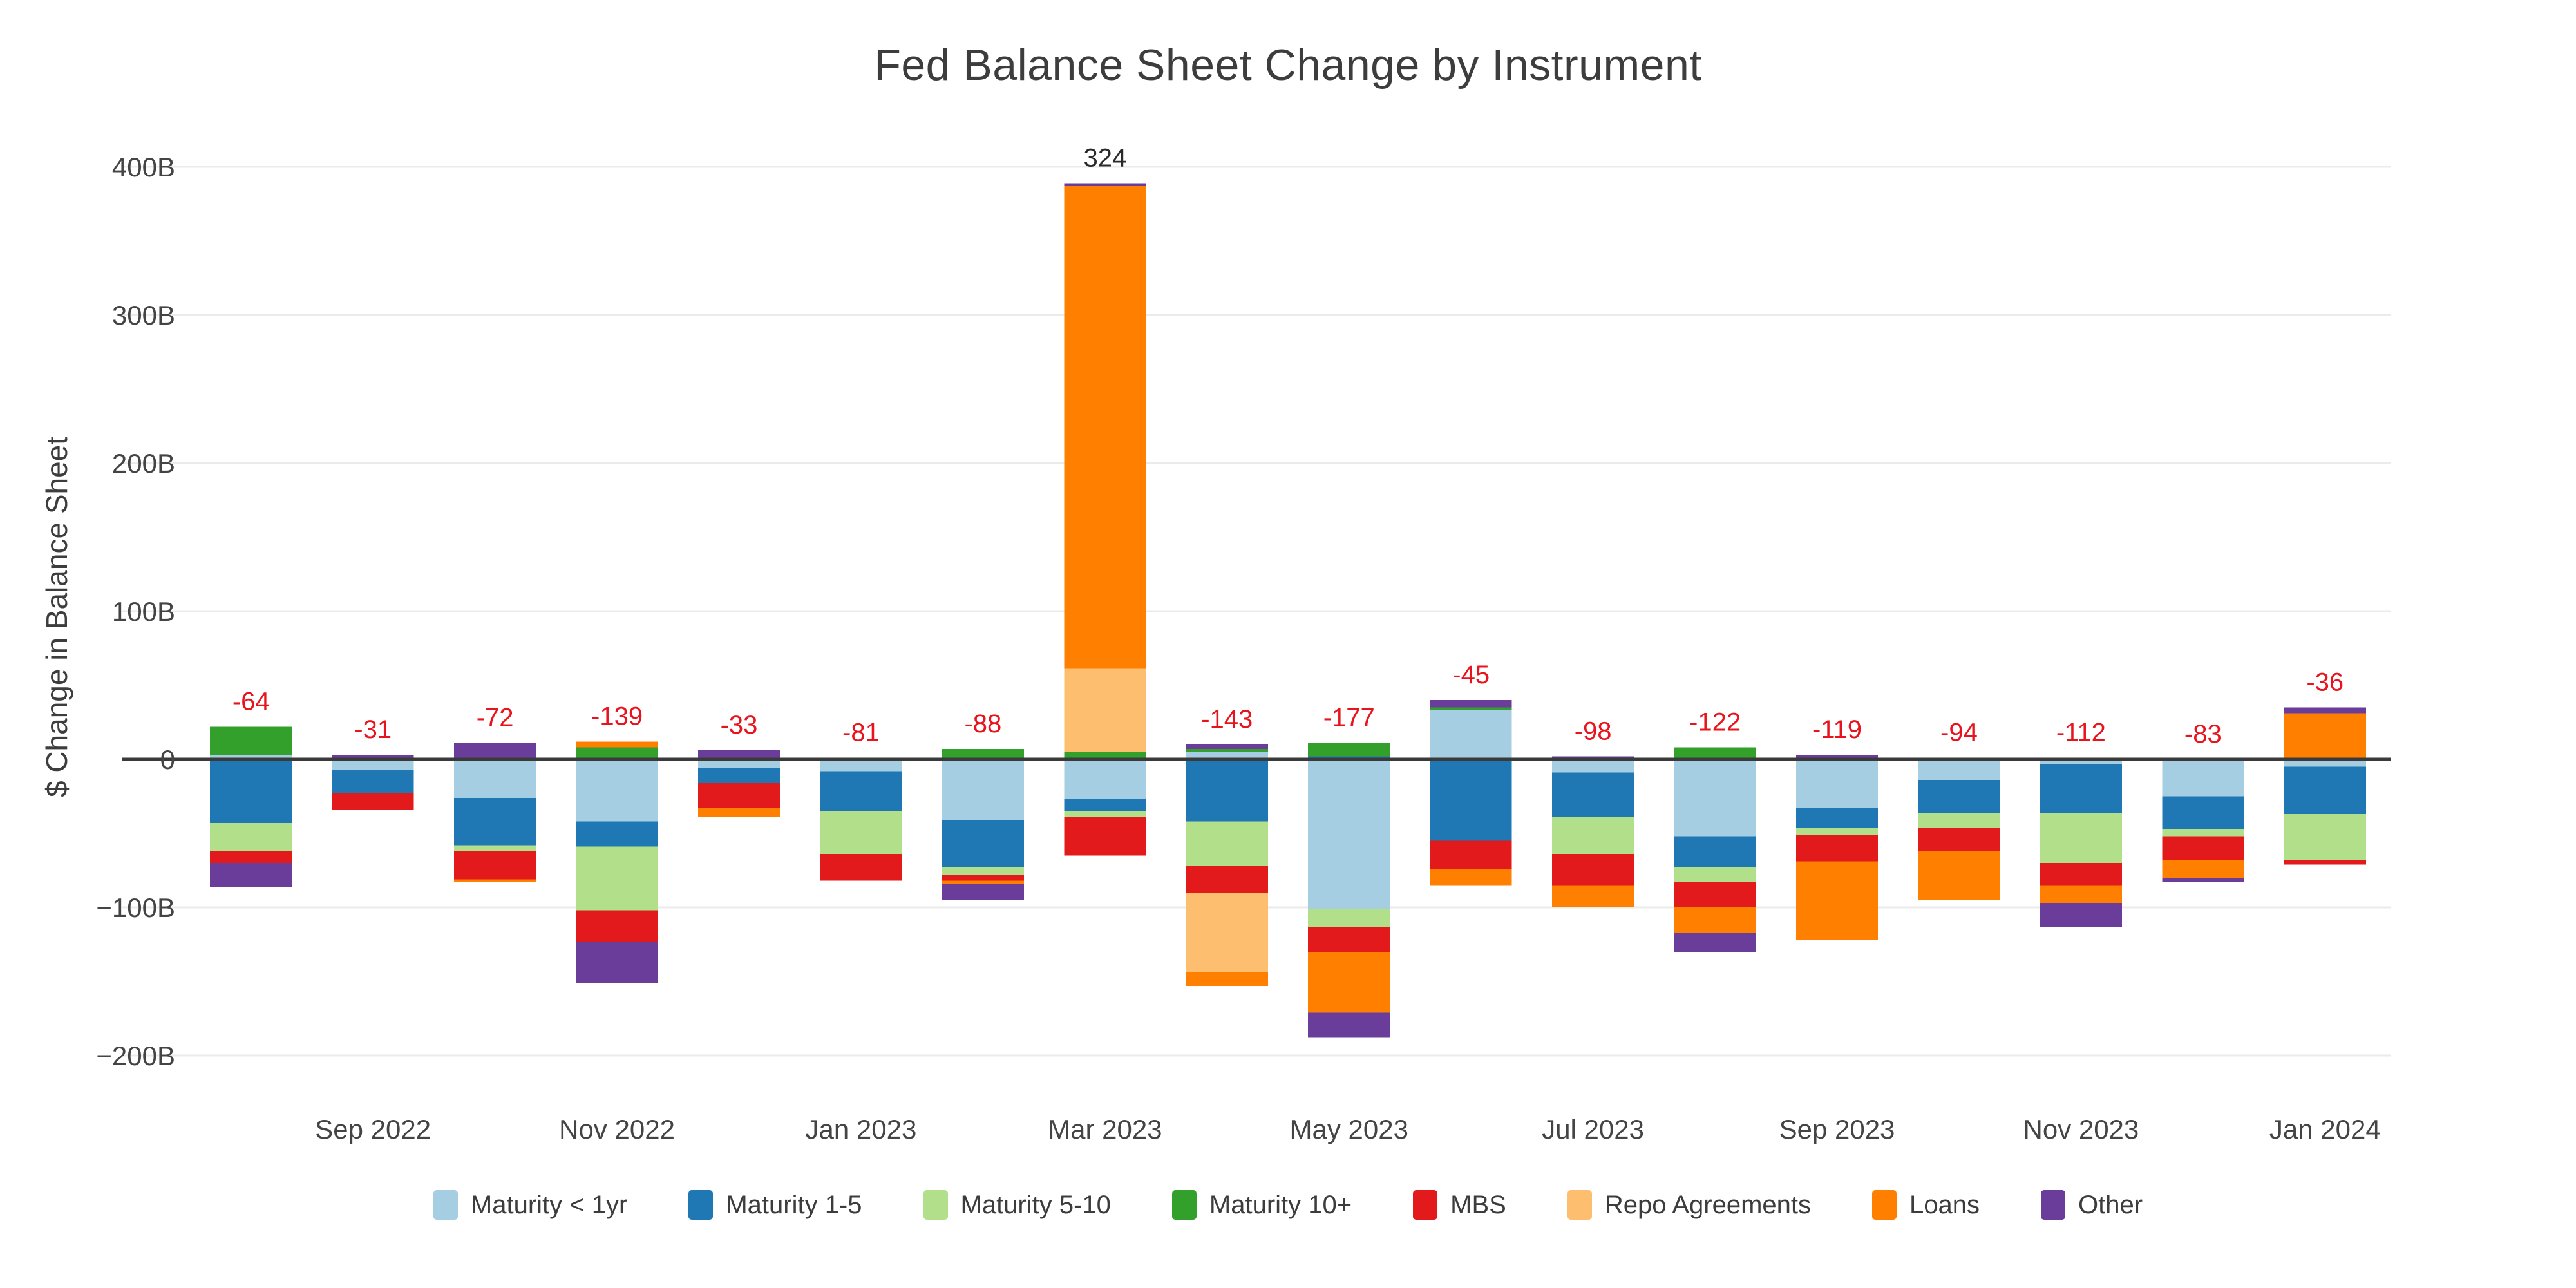 The width and height of the screenshot is (2576, 1288). What do you see at coordinates (1017, 1205) in the screenshot?
I see `legend-item-maturity-5-10: Maturity 5-10` at bounding box center [1017, 1205].